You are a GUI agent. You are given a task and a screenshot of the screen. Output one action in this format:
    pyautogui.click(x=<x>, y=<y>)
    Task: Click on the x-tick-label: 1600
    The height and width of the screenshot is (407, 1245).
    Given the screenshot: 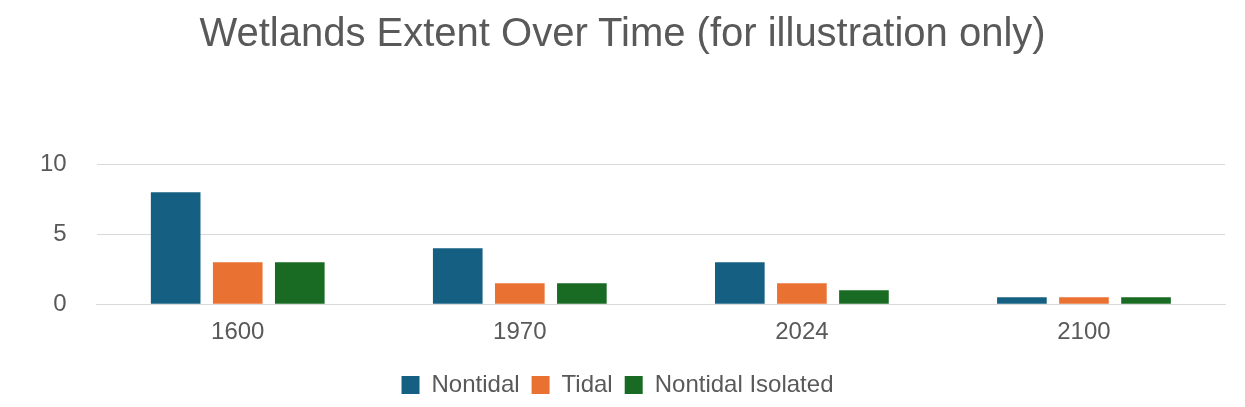 What is the action you would take?
    pyautogui.click(x=238, y=331)
    